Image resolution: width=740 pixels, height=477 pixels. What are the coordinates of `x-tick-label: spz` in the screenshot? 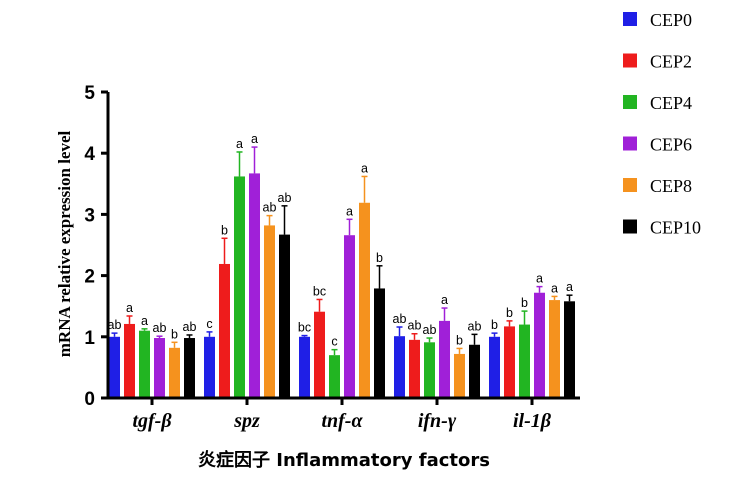 It's located at (246, 421).